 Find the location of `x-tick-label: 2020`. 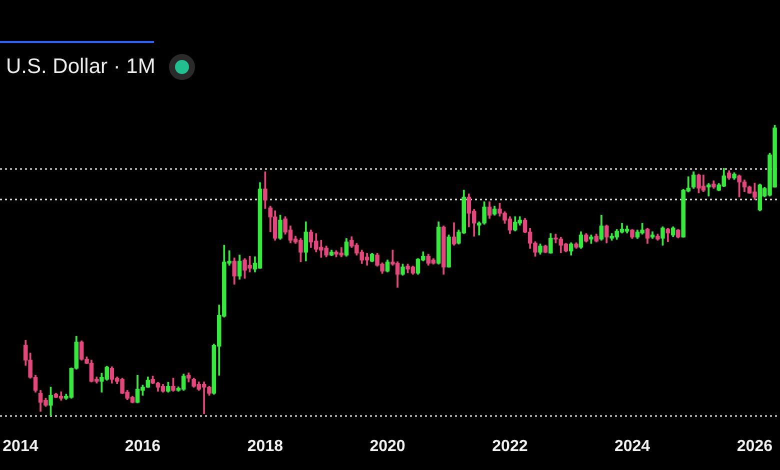

x-tick-label: 2020 is located at coordinates (388, 447).